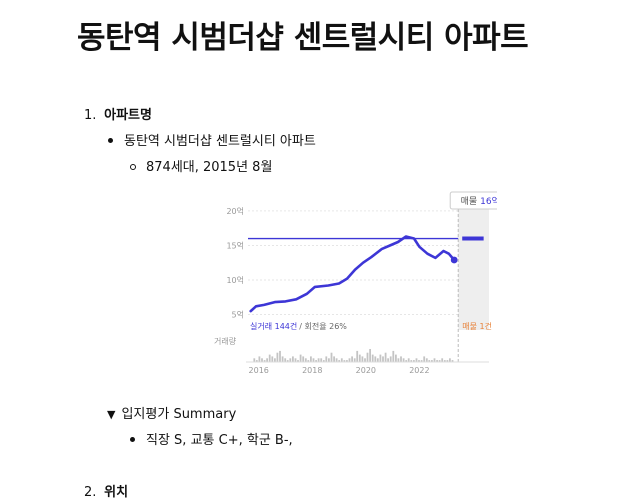 This screenshot has width=640, height=502. Describe the element at coordinates (477, 326) in the screenshot. I see `listing-count-label: 매물 1건` at that location.